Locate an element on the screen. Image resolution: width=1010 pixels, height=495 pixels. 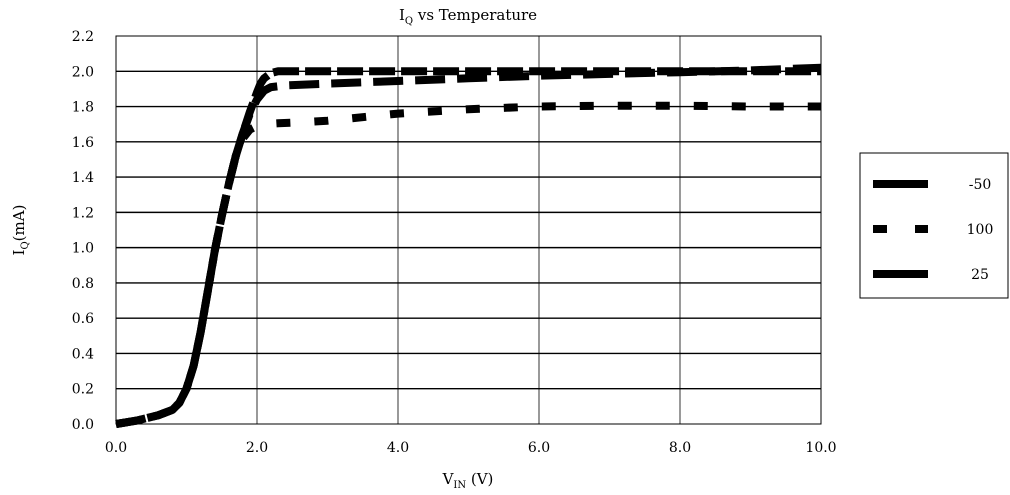
y-tick-label: 0.8 is located at coordinates (83, 284).